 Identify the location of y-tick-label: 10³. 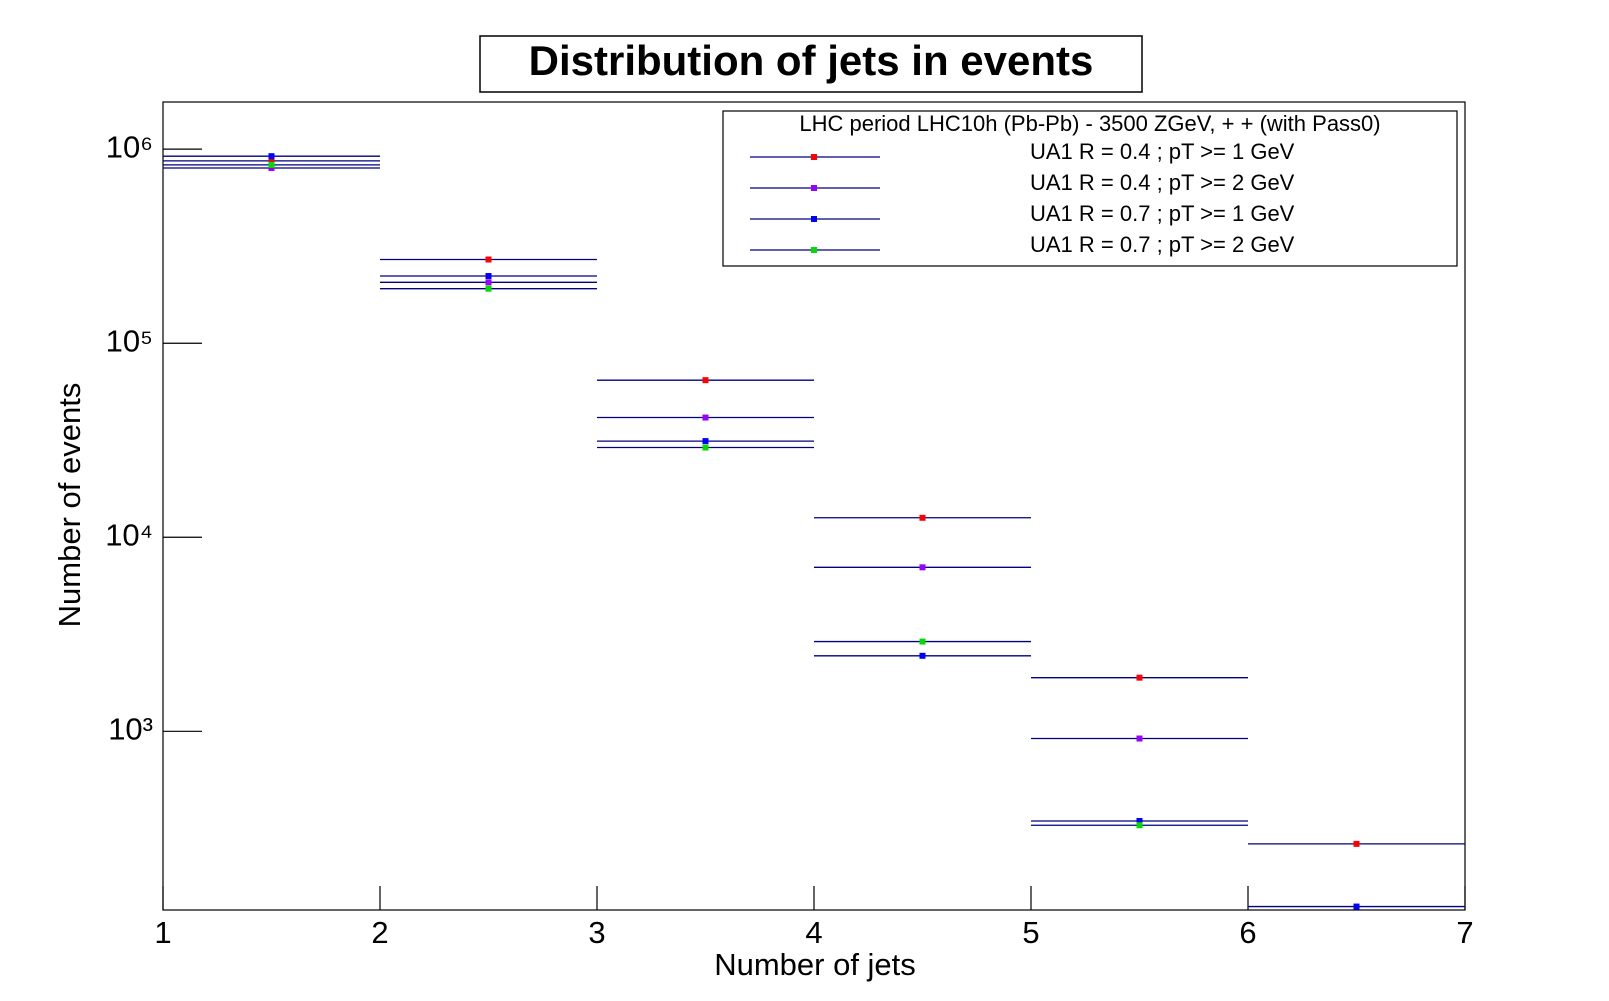
(130, 729).